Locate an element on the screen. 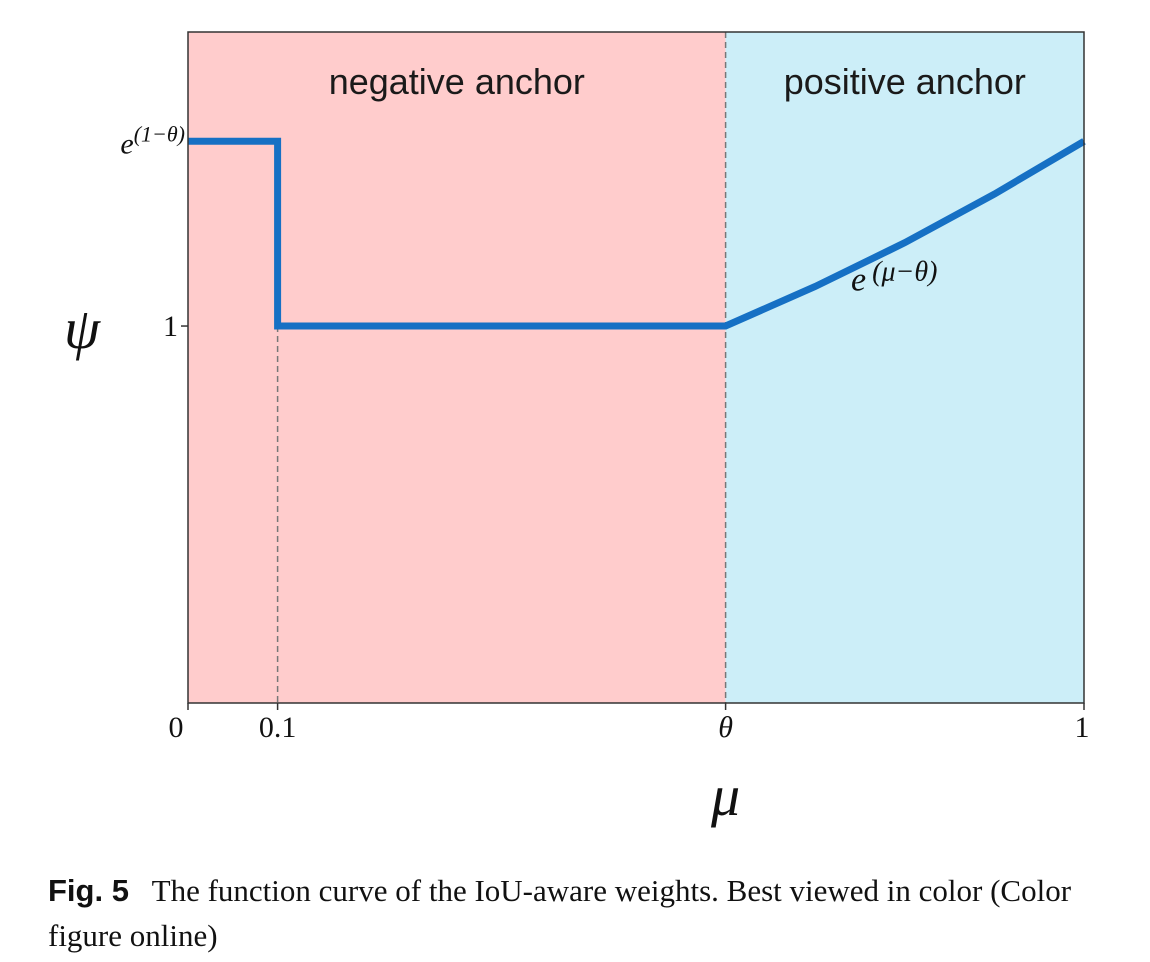  y-axis-title: ψ is located at coordinates (82, 328).